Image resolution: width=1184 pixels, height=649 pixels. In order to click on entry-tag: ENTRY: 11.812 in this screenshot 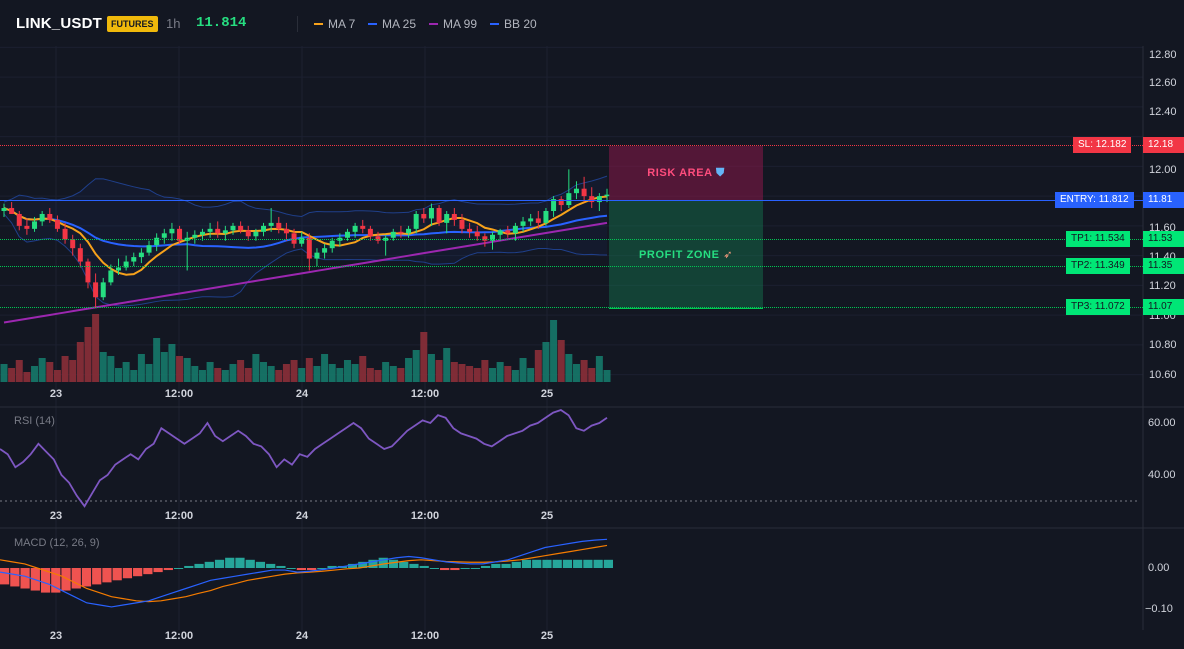, I will do `click(1094, 200)`.